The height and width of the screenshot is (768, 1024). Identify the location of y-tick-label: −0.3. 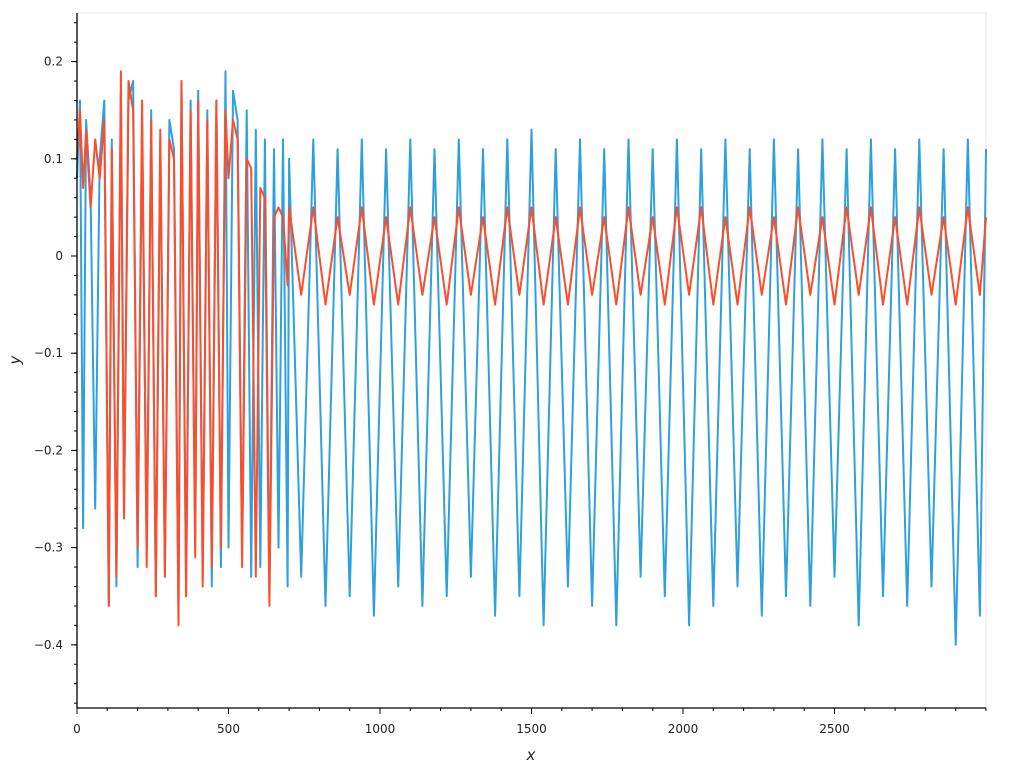
(48, 548).